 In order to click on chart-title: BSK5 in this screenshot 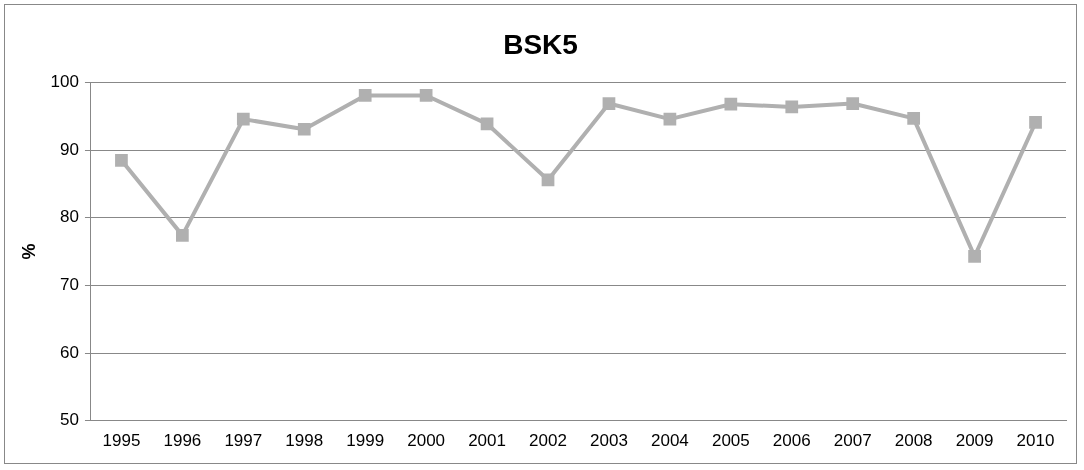, I will do `click(540, 44)`.